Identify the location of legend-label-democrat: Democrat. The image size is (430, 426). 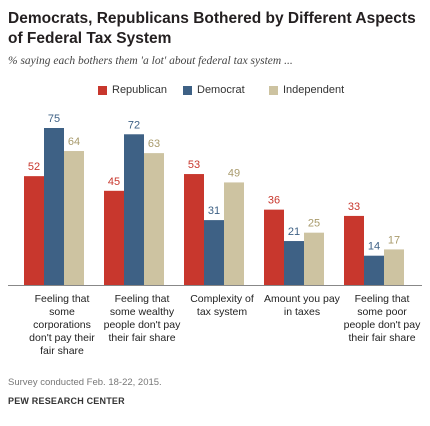
(221, 90).